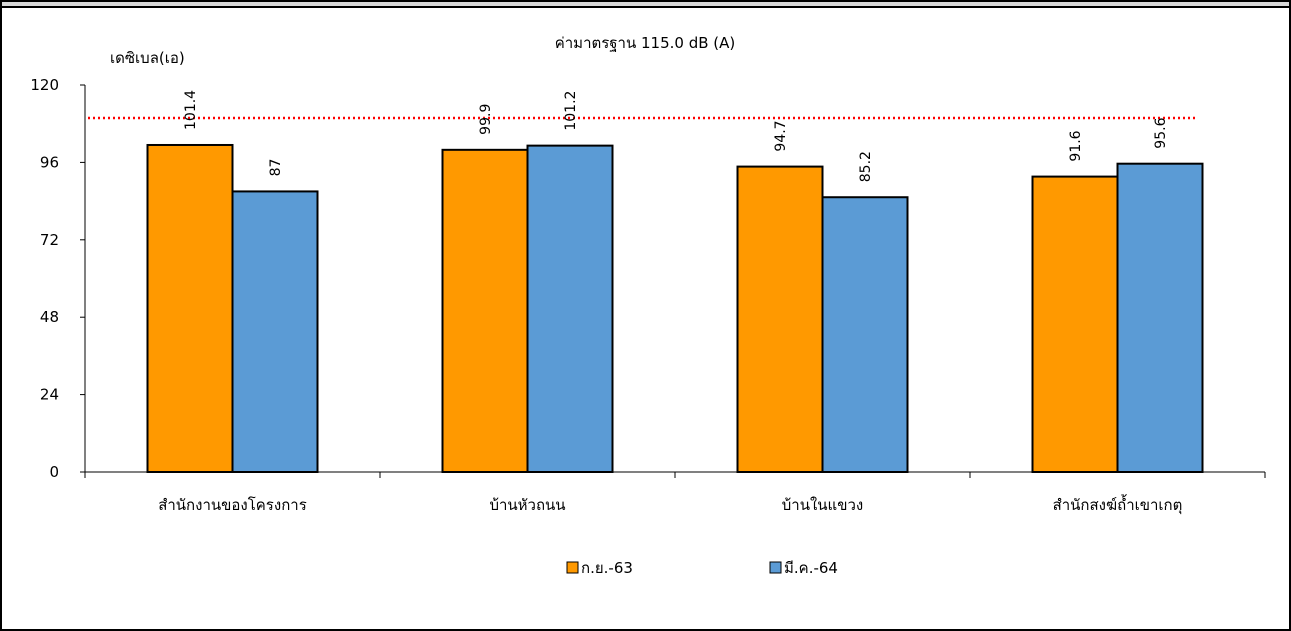 This screenshot has height=631, width=1291. Describe the element at coordinates (49, 162) in the screenshot. I see `y-tick-label: 96` at that location.